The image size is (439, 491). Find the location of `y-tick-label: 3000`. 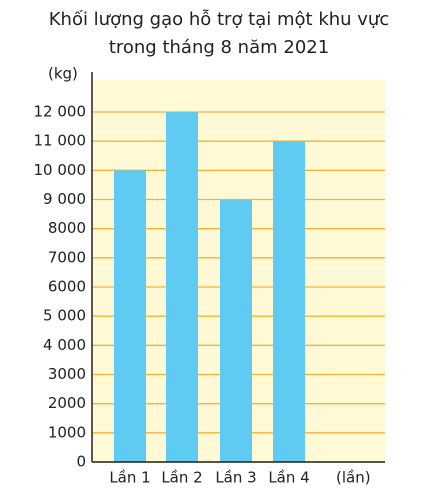

y-tick-label: 3000 is located at coordinates (67, 374).